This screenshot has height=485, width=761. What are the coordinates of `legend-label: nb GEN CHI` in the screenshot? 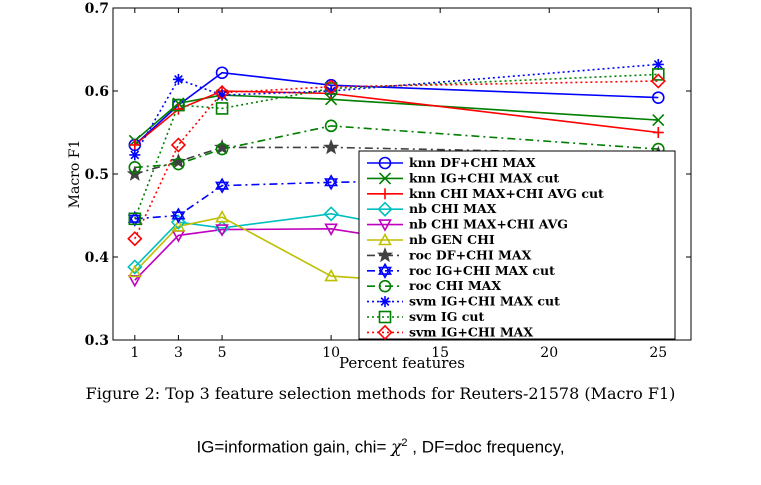 It's located at (452, 239).